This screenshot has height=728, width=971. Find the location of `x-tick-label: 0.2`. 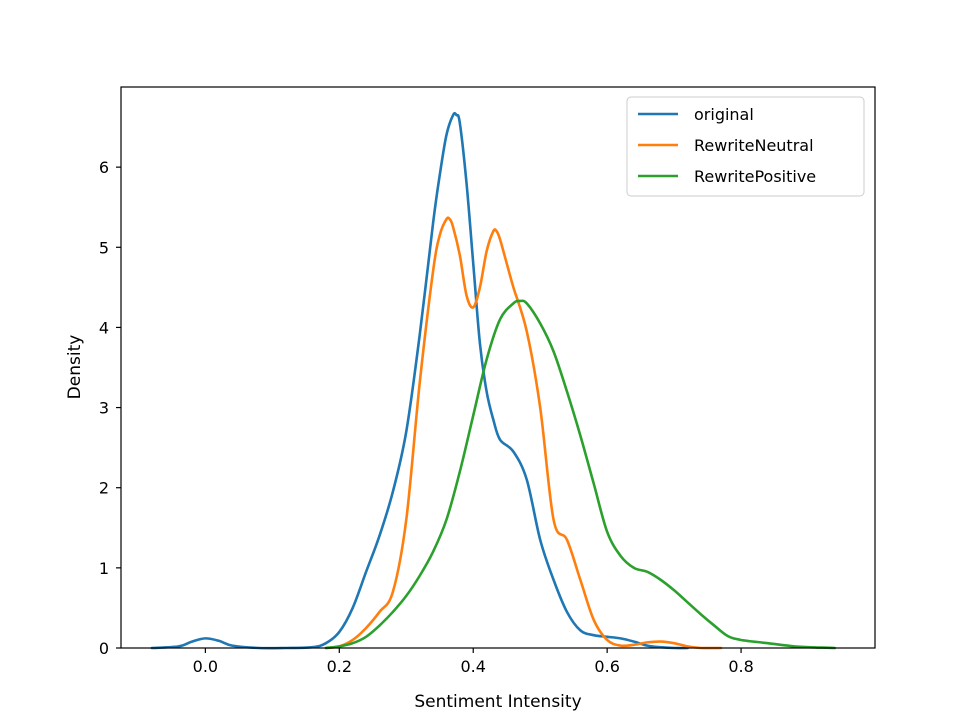

x-tick-label: 0.2 is located at coordinates (339, 666).